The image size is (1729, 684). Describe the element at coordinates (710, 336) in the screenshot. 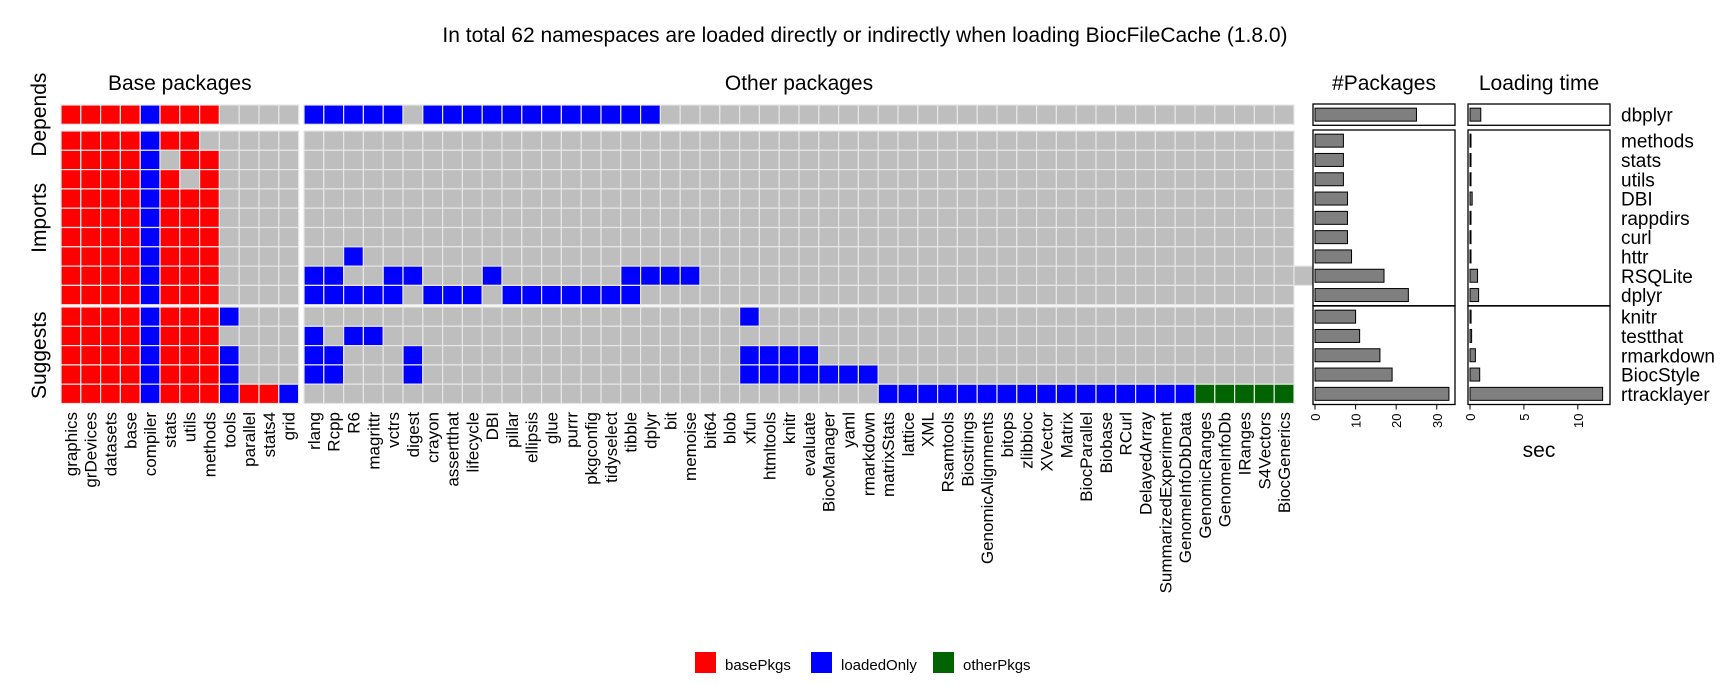

I see `cell-testthat-bit64` at that location.